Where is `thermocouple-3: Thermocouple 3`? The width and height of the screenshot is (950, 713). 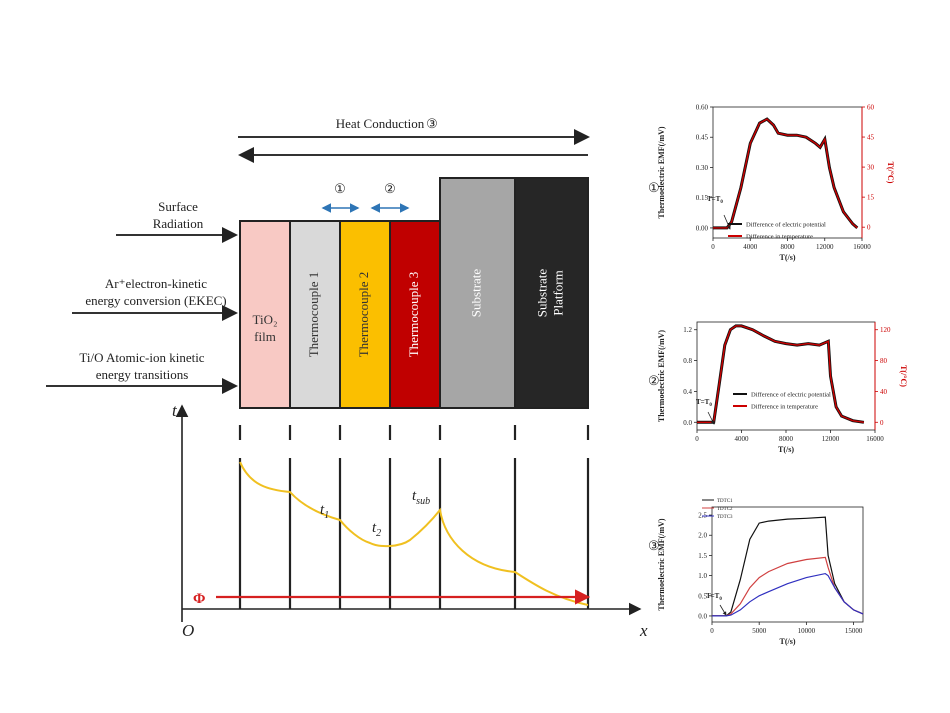 thermocouple-3: Thermocouple 3 is located at coordinates (415, 314).